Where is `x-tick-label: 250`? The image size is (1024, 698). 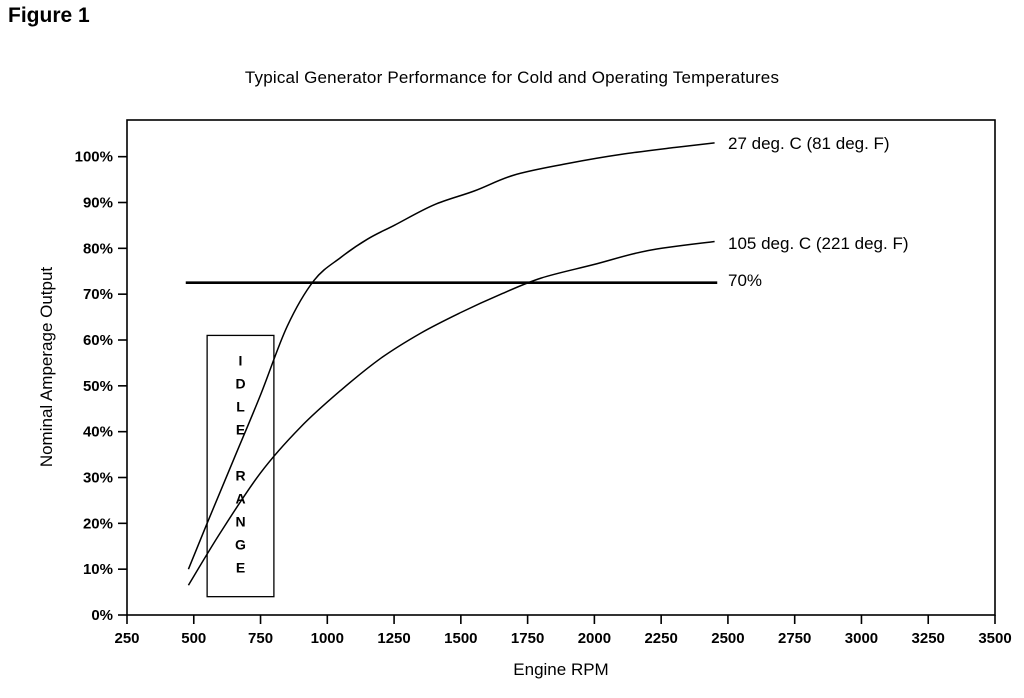 x-tick-label: 250 is located at coordinates (126, 638).